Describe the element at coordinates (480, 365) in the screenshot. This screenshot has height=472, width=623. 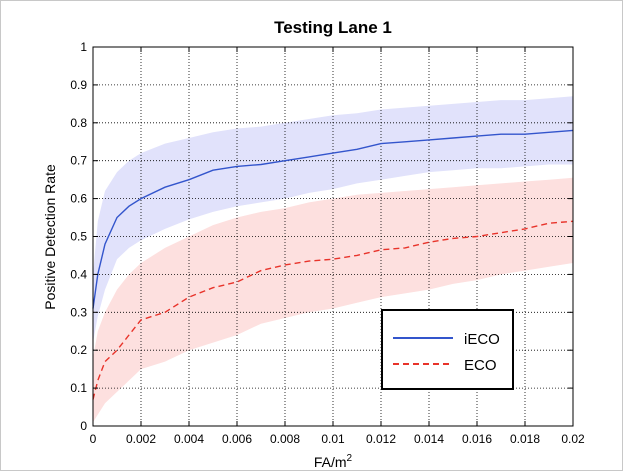
I see `legend-label-eco: ECO` at that location.